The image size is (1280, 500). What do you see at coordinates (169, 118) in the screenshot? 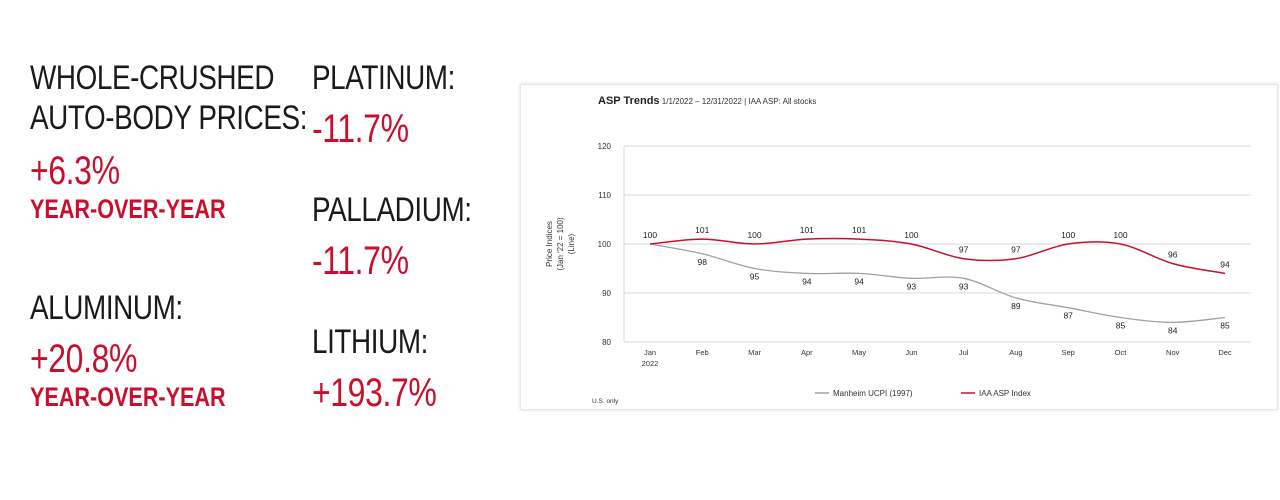
I see `crushed-label-line-2: AUTO-BODY PRICES:` at bounding box center [169, 118].